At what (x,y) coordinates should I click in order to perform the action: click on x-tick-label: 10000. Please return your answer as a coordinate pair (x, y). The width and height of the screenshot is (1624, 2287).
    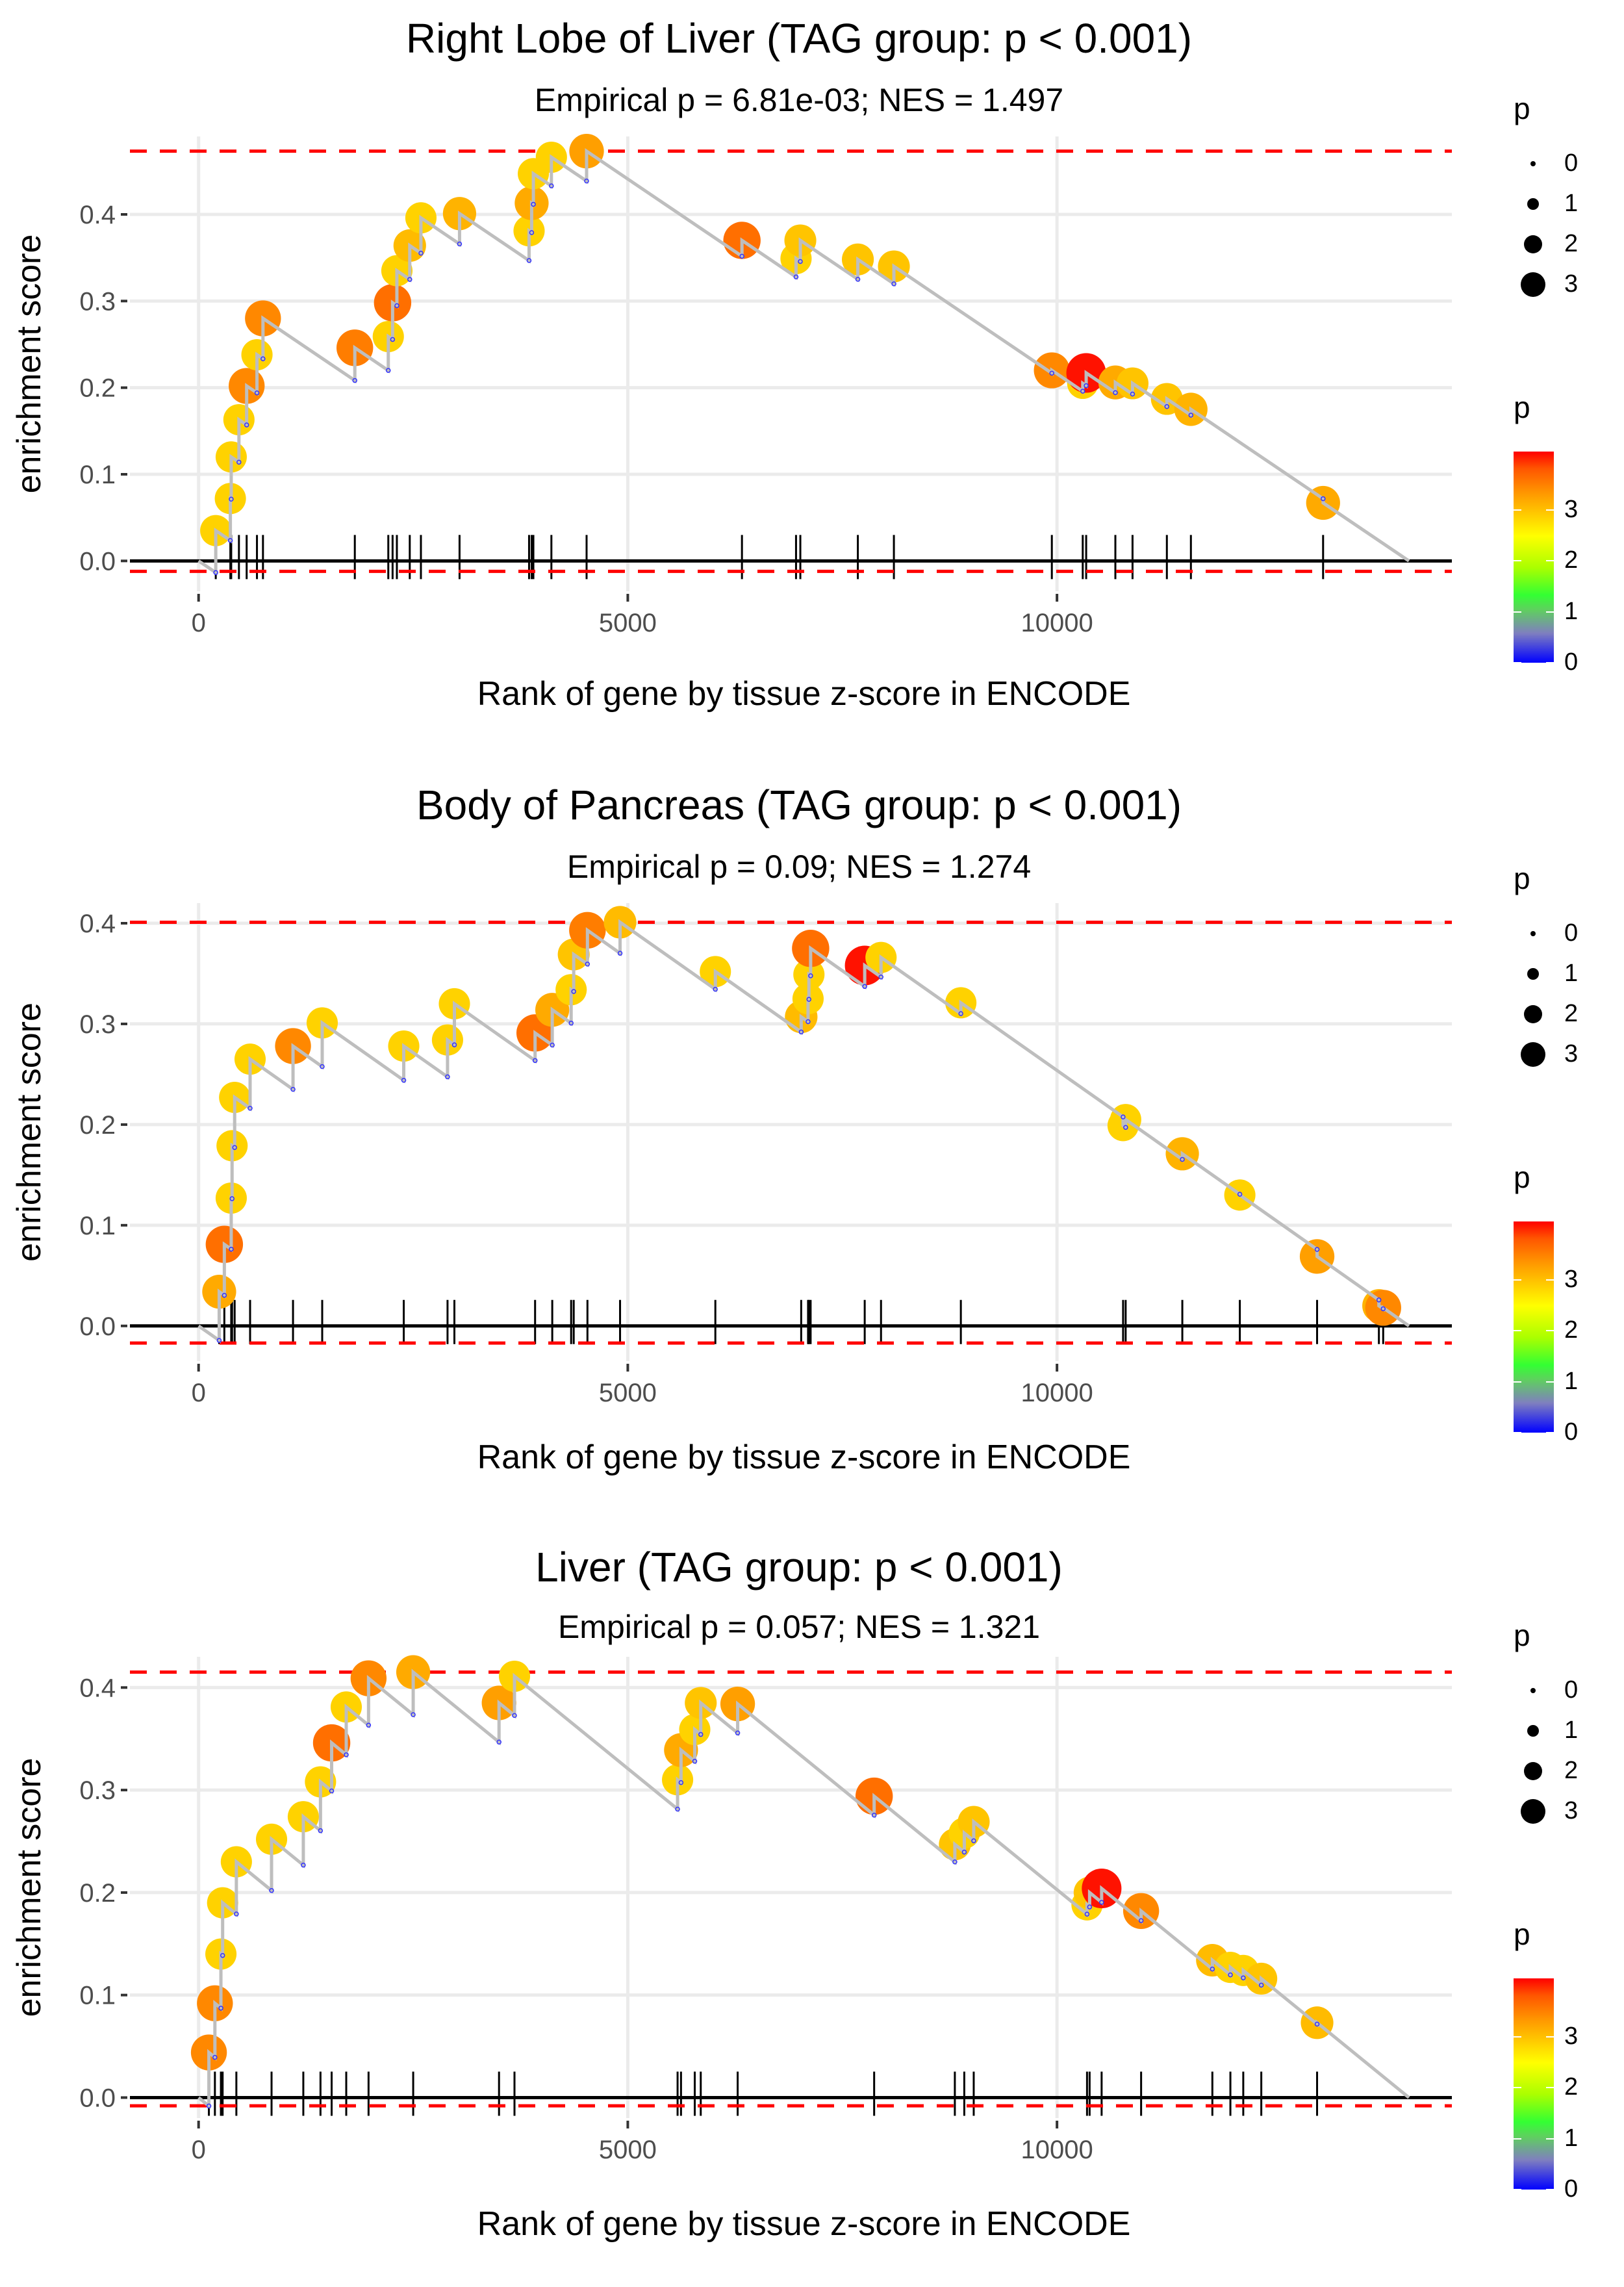
    Looking at the image, I should click on (1057, 1393).